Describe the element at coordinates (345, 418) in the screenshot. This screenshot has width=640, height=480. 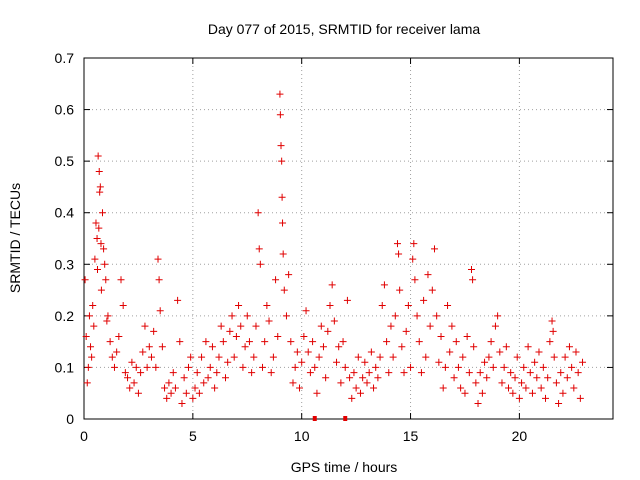
I see `baseline-mark` at that location.